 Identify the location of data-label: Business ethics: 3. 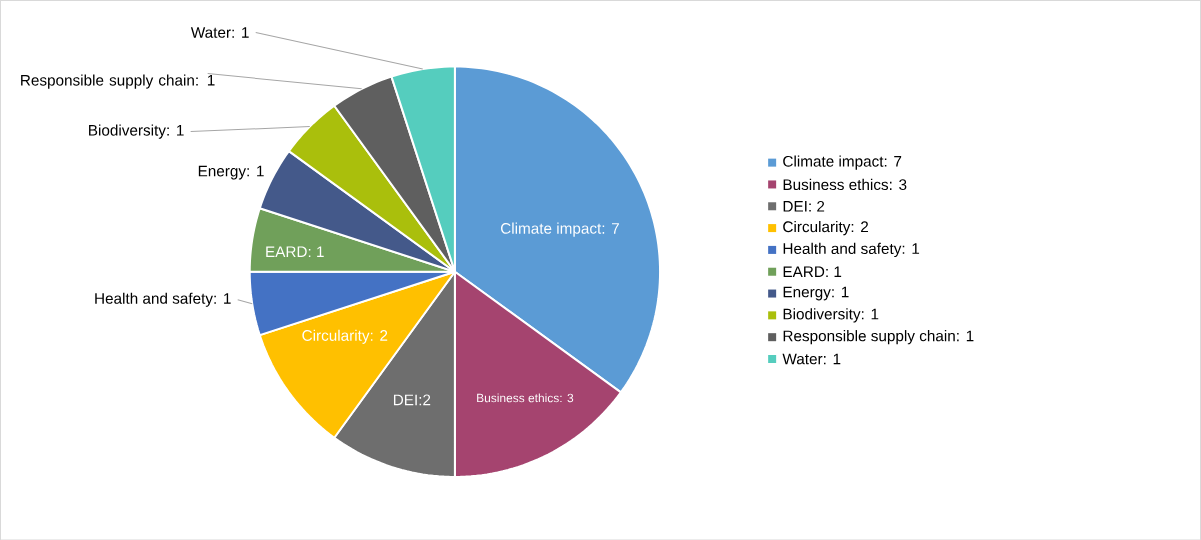
(525, 398).